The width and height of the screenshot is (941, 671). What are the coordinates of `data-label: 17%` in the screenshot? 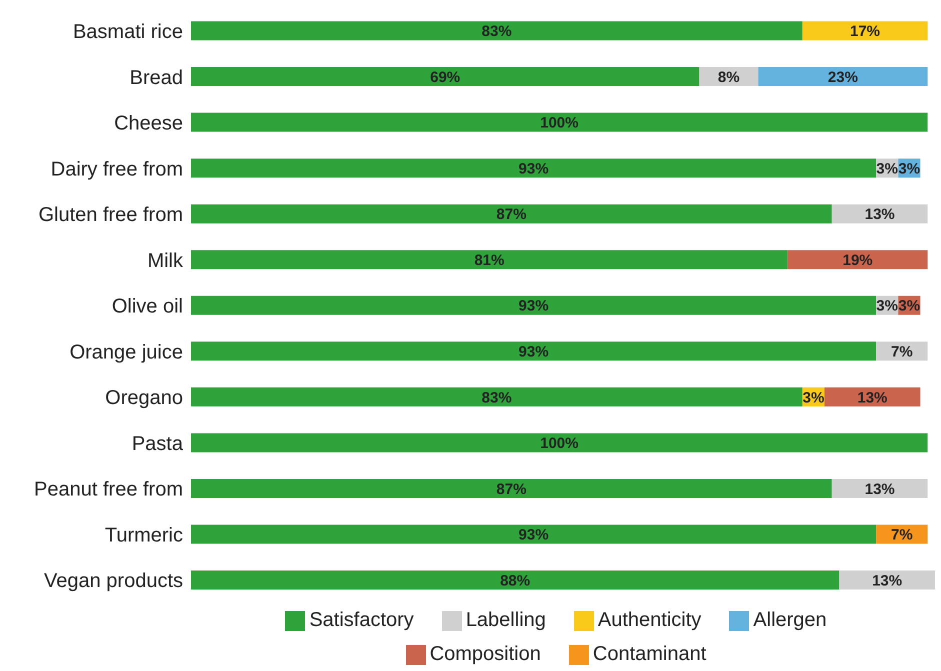 It's located at (865, 31).